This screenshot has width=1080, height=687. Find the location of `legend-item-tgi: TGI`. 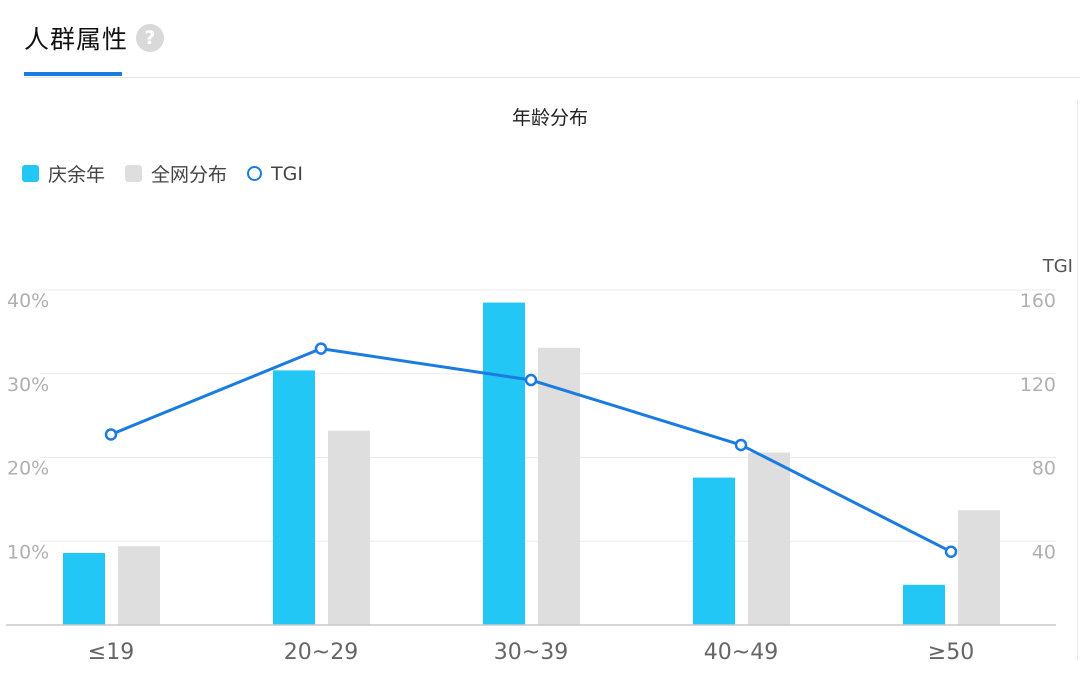

legend-item-tgi: TGI is located at coordinates (275, 174).